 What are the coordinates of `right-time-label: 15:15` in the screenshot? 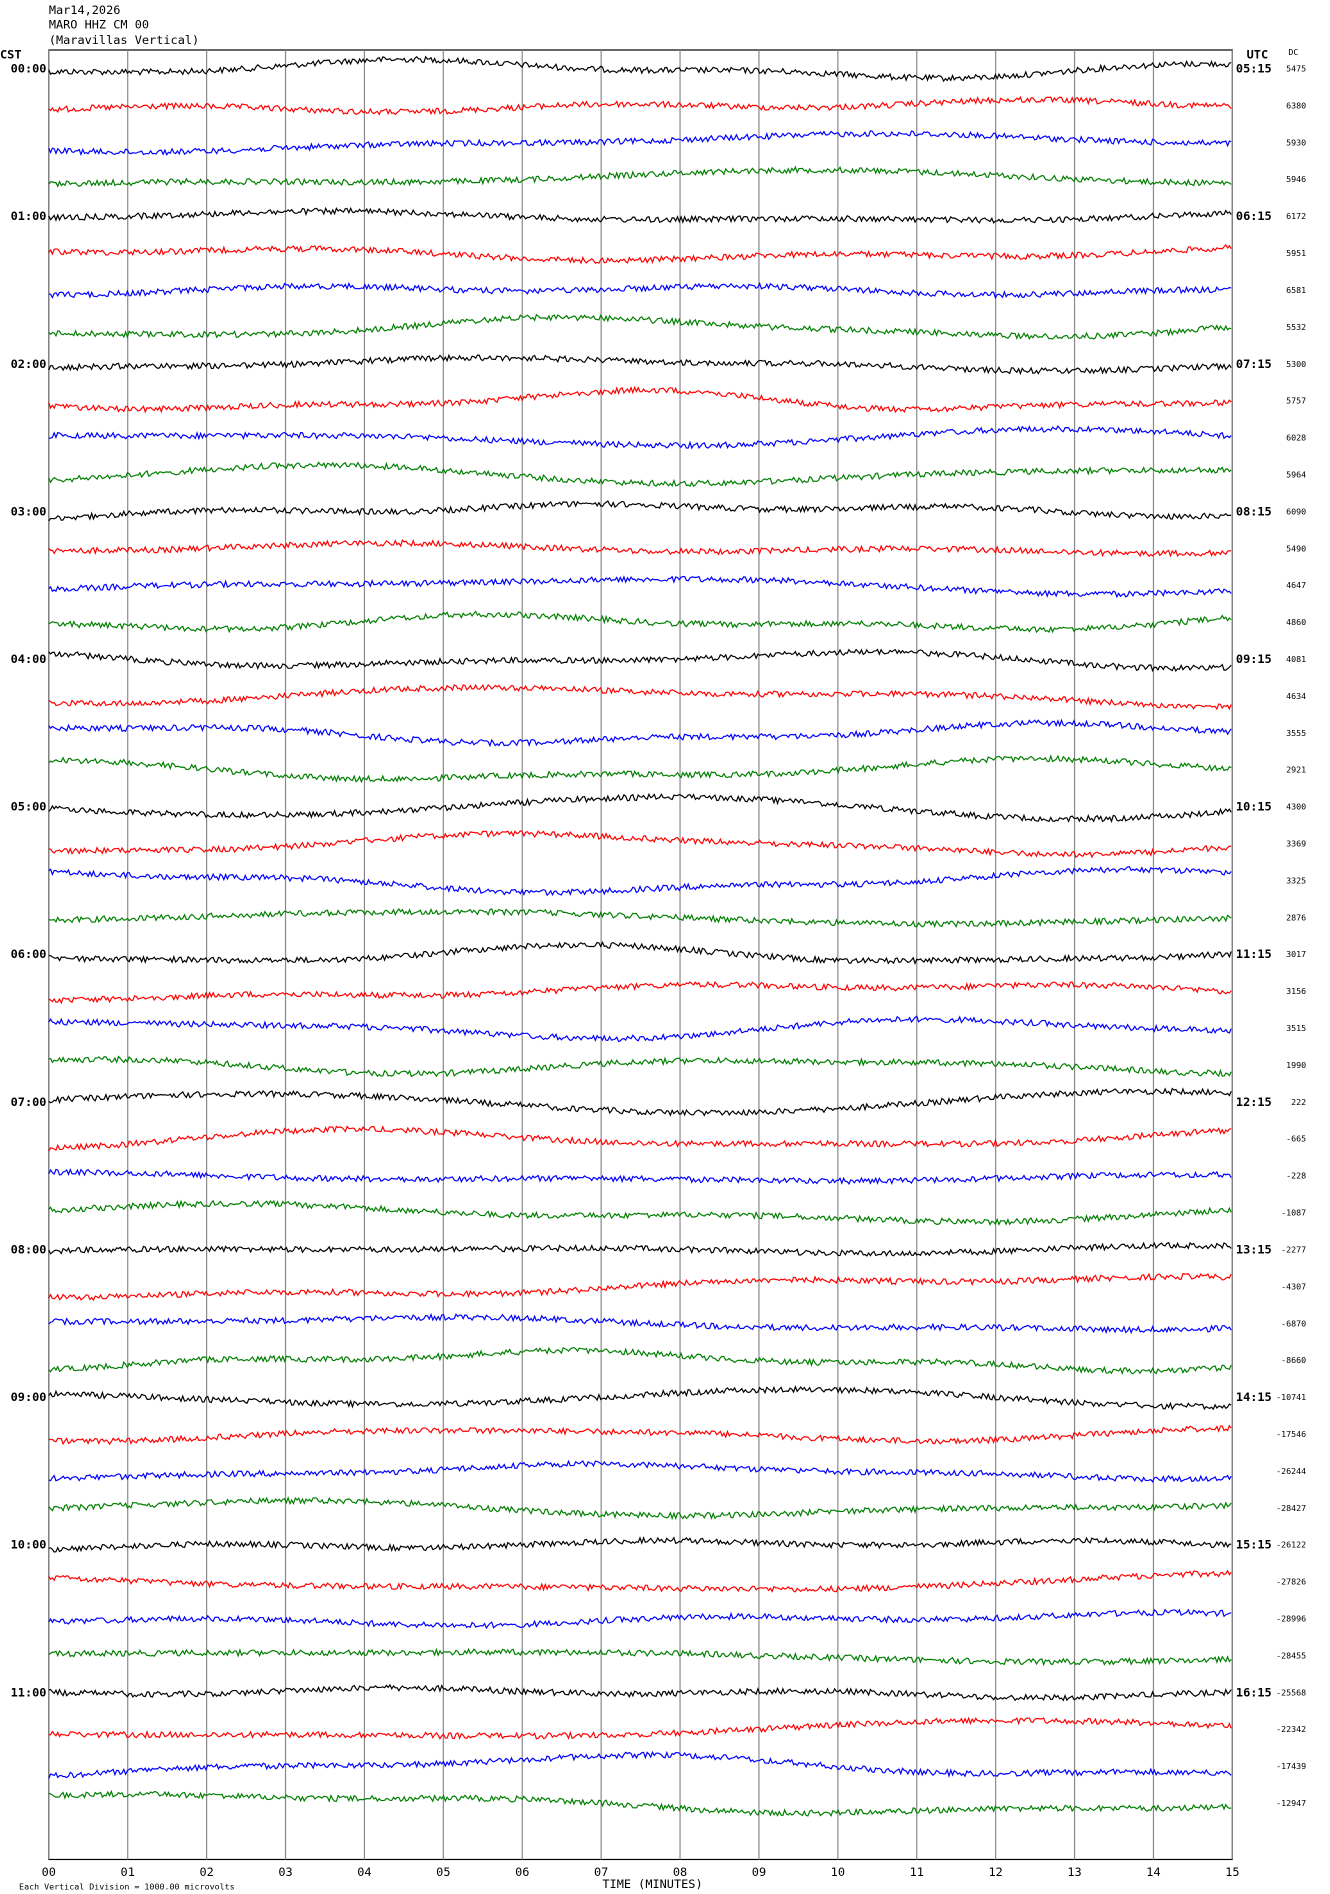 It's located at (1254, 1545).